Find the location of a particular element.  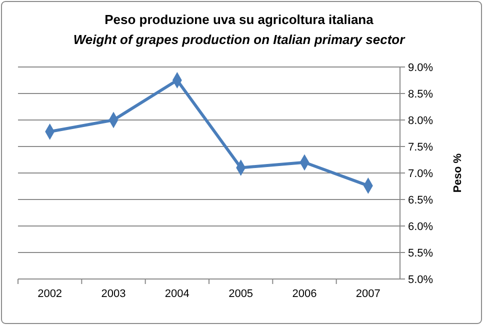

x-tick-label: 2006 is located at coordinates (304, 294).